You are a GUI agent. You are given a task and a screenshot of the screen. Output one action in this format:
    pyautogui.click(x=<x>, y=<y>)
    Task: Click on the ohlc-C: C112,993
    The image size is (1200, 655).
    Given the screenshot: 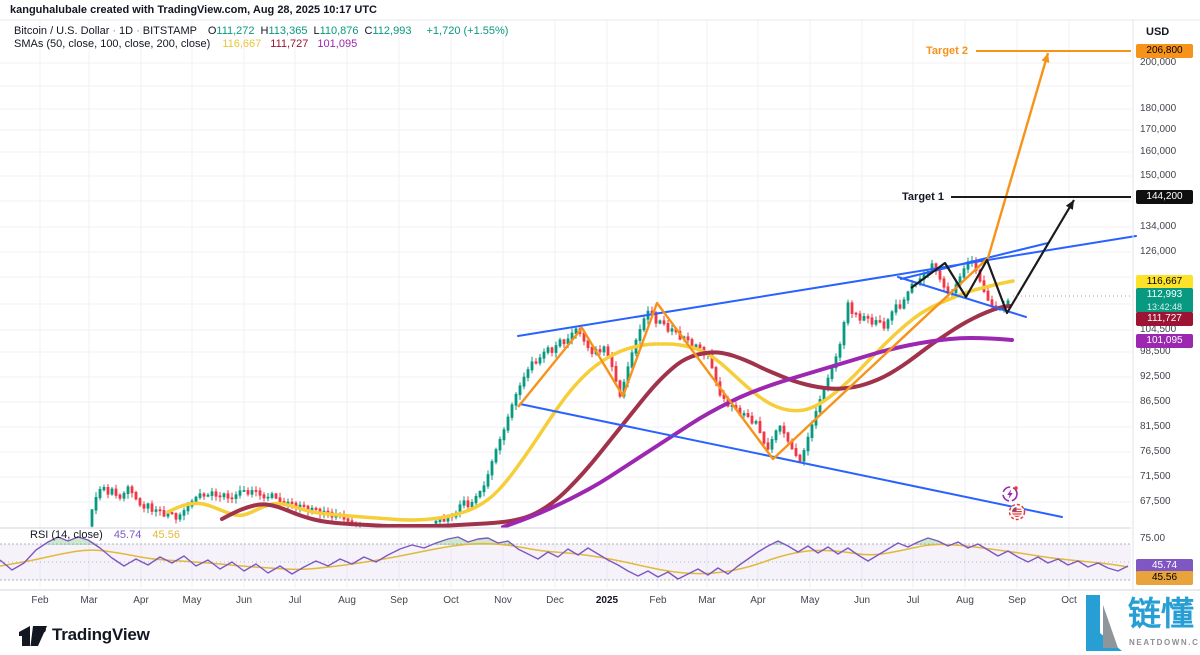 What is the action you would take?
    pyautogui.click(x=388, y=31)
    